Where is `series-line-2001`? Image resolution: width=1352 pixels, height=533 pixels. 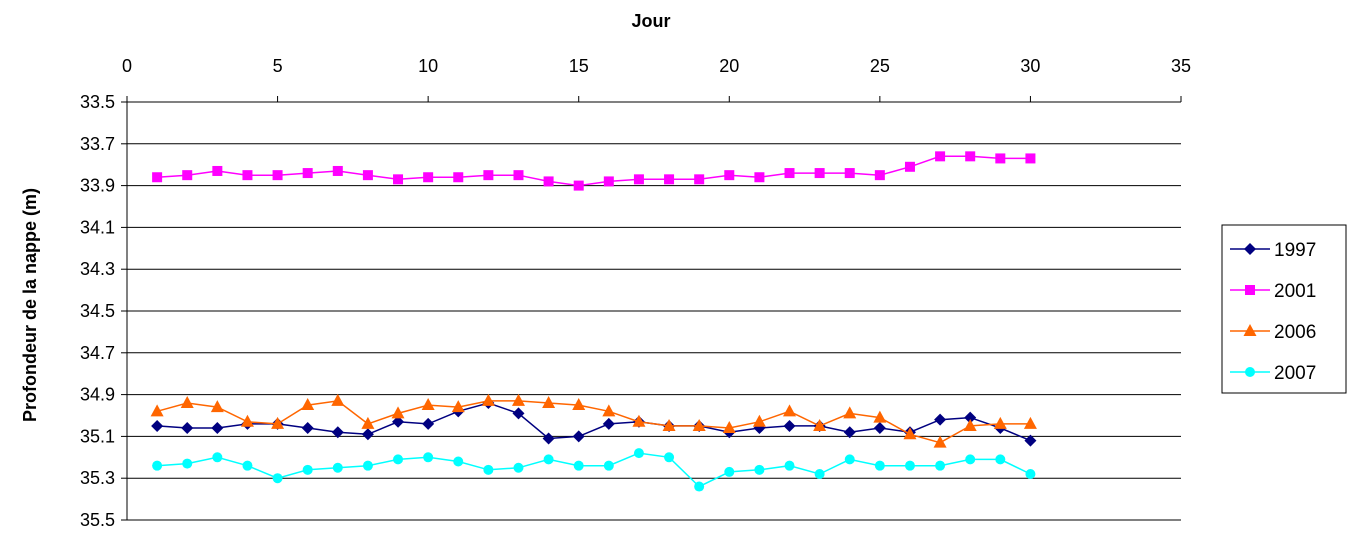 series-line-2001 is located at coordinates (594, 171).